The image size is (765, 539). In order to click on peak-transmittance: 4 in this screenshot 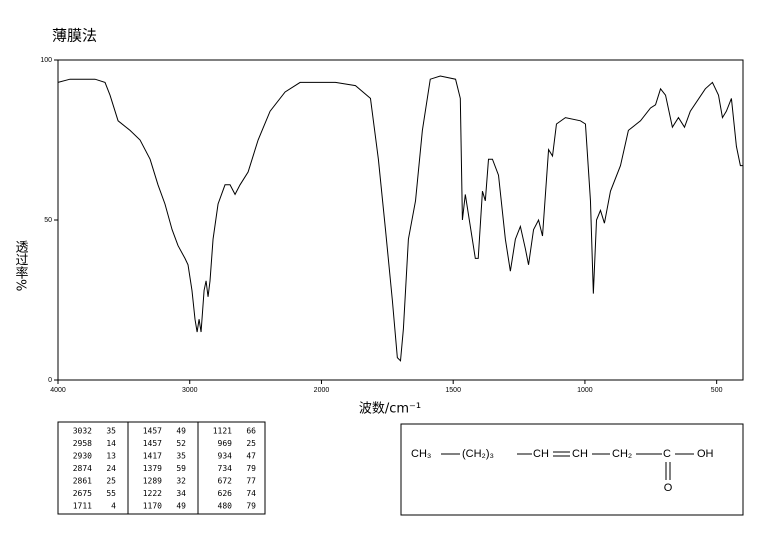, I will do `click(113, 506)`.